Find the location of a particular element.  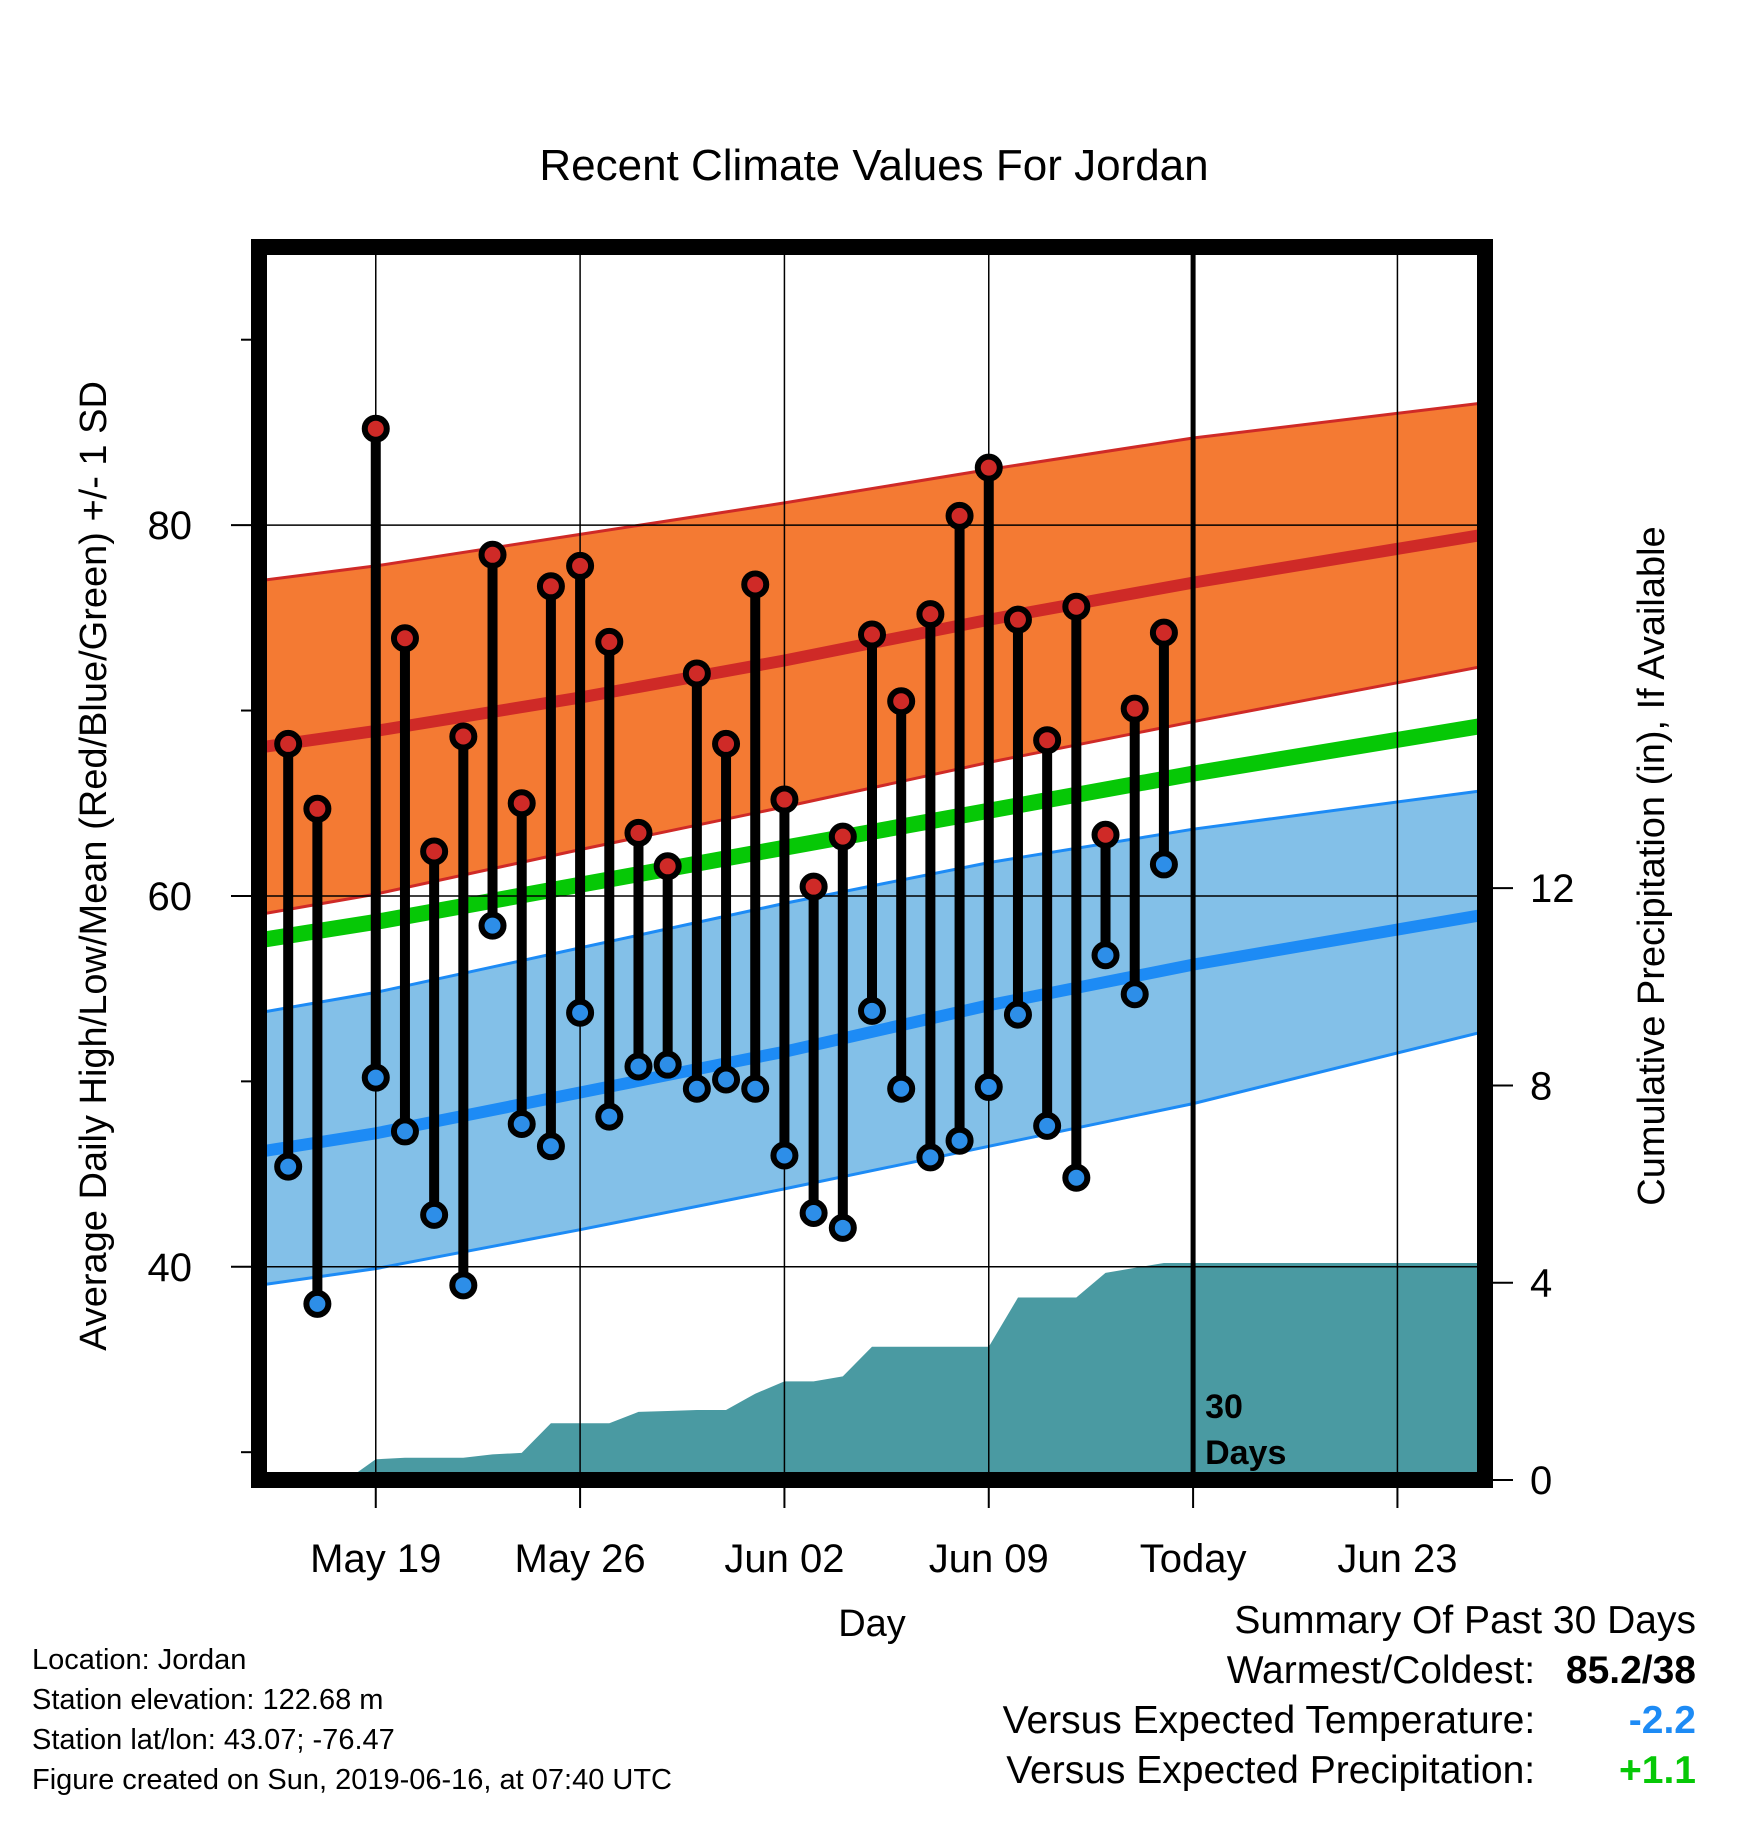

summary-warm-cold-row: Warmest/Coldest: 85.2/38 is located at coordinates (1349, 1671).